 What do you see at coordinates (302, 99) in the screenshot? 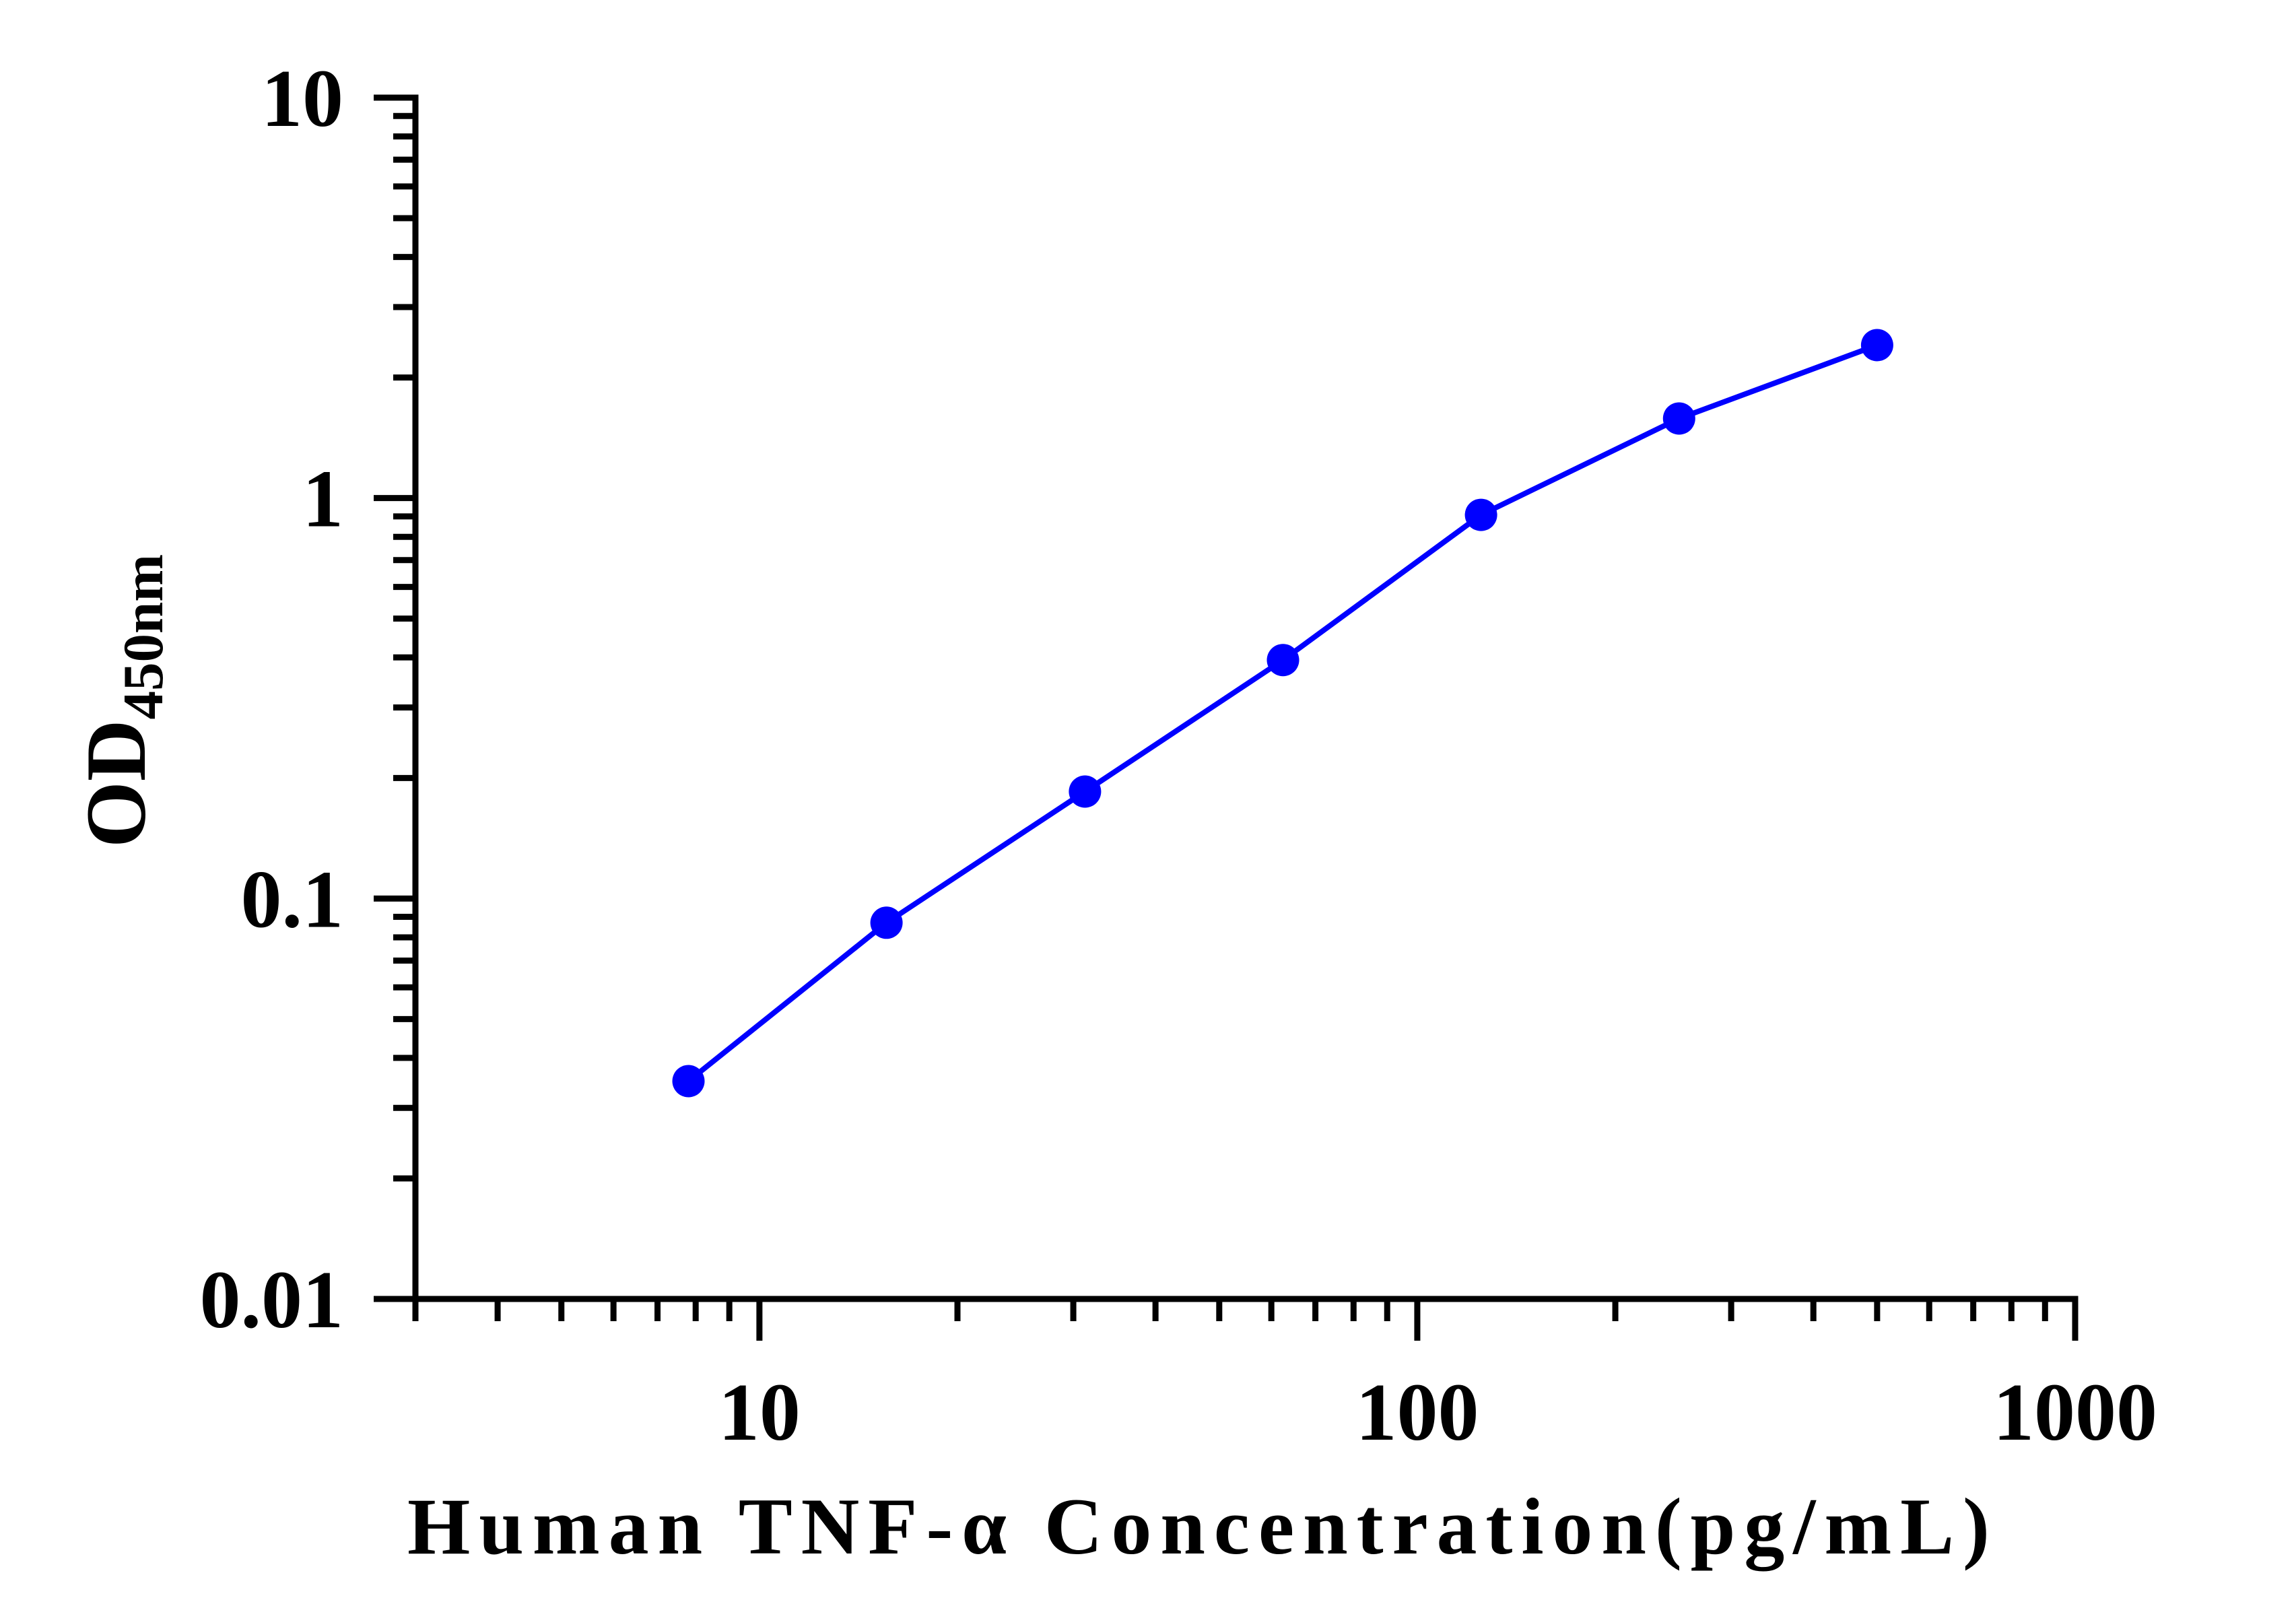
I see `y-tick-label: 10` at bounding box center [302, 99].